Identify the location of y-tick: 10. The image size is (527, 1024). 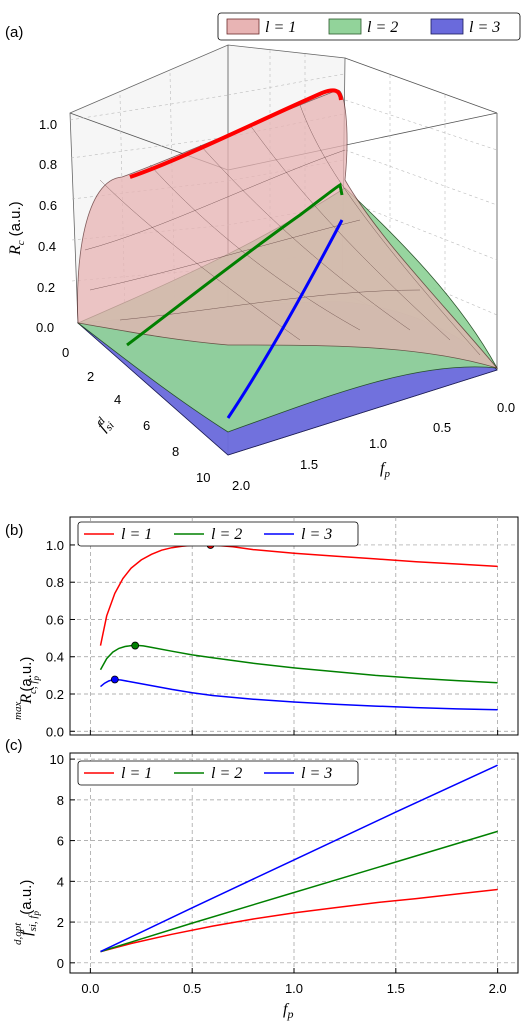
(203, 477).